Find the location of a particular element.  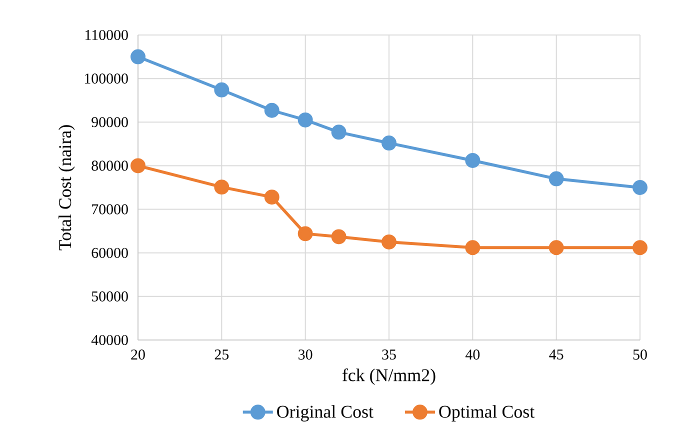

y-tick-label: 70000 is located at coordinates (110, 209).